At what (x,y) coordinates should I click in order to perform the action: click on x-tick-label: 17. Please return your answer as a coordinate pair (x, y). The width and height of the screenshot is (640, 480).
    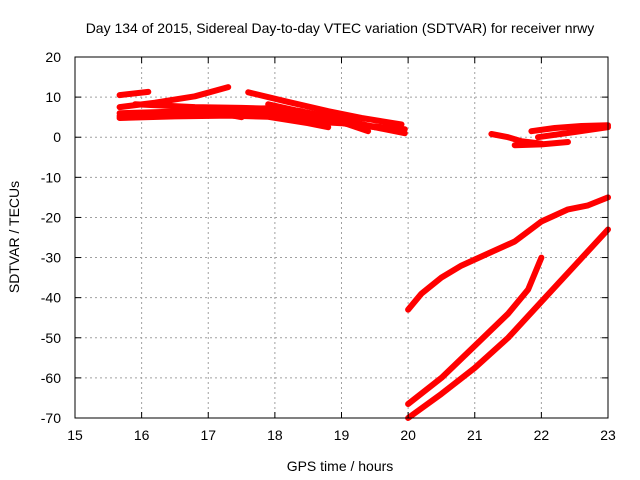
    Looking at the image, I should click on (208, 435).